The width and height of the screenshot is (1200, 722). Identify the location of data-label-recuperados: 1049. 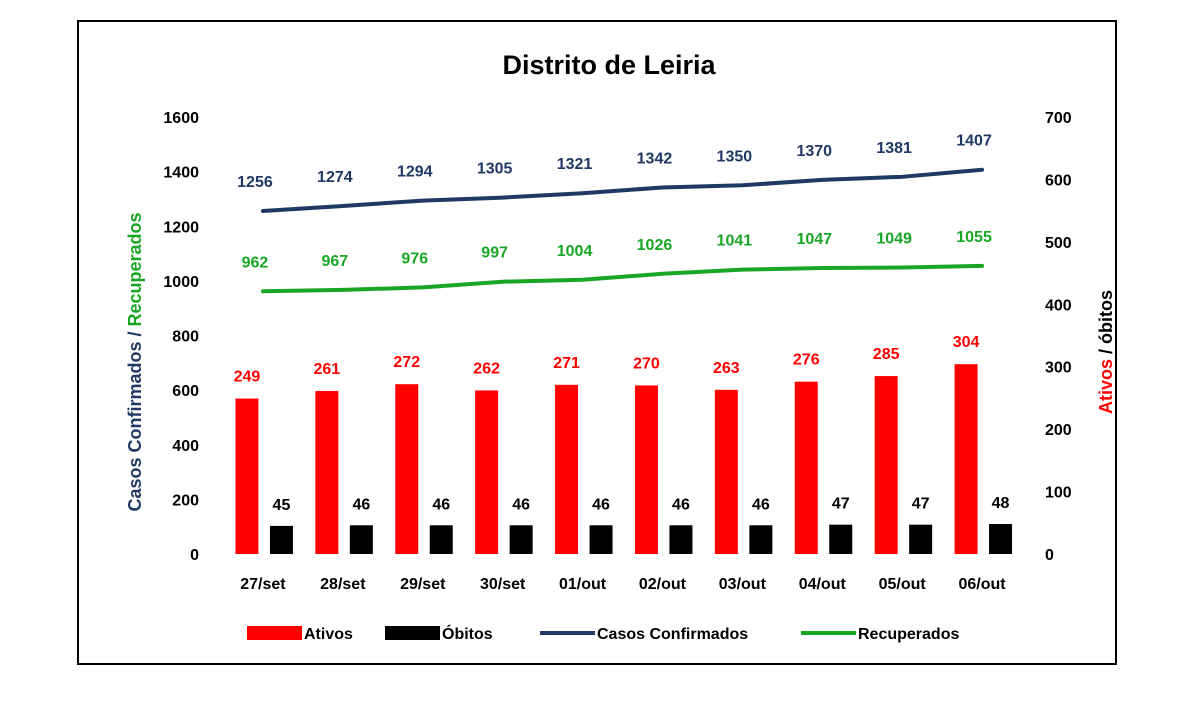
(894, 238).